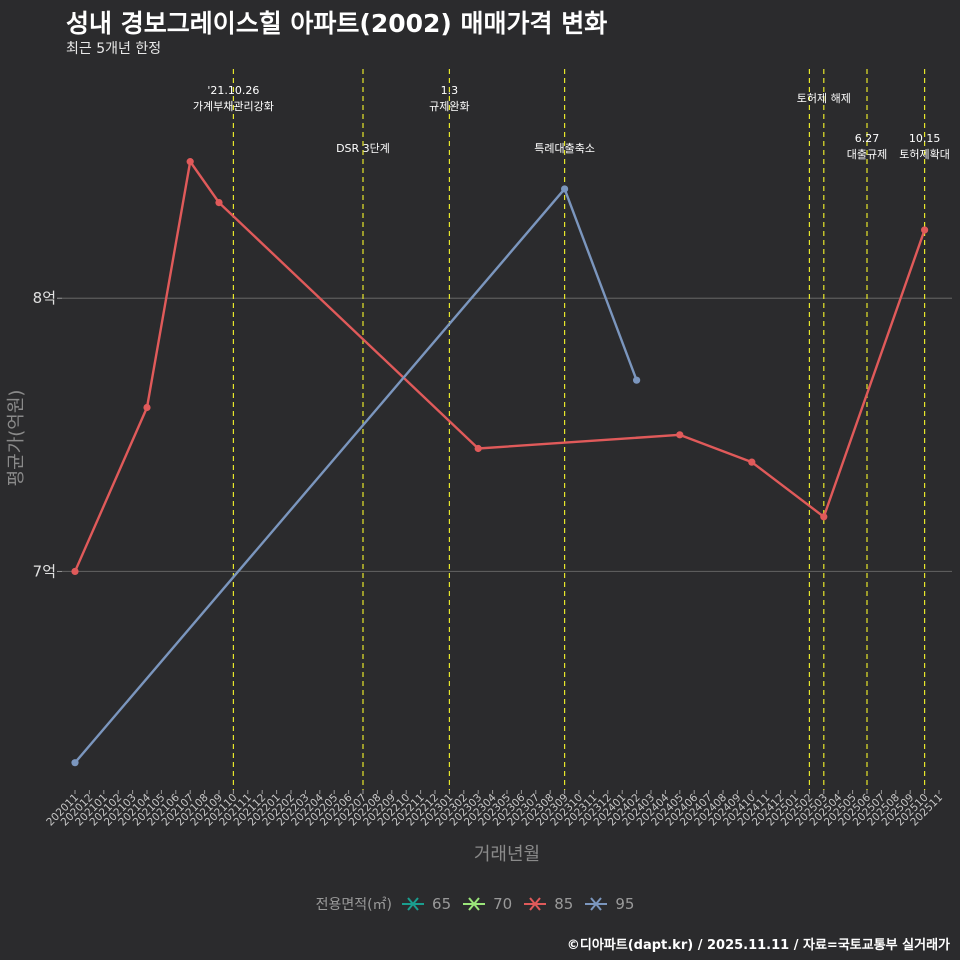 The height and width of the screenshot is (960, 960). I want to click on event-label-202506-1: 대출규제, so click(867, 154).